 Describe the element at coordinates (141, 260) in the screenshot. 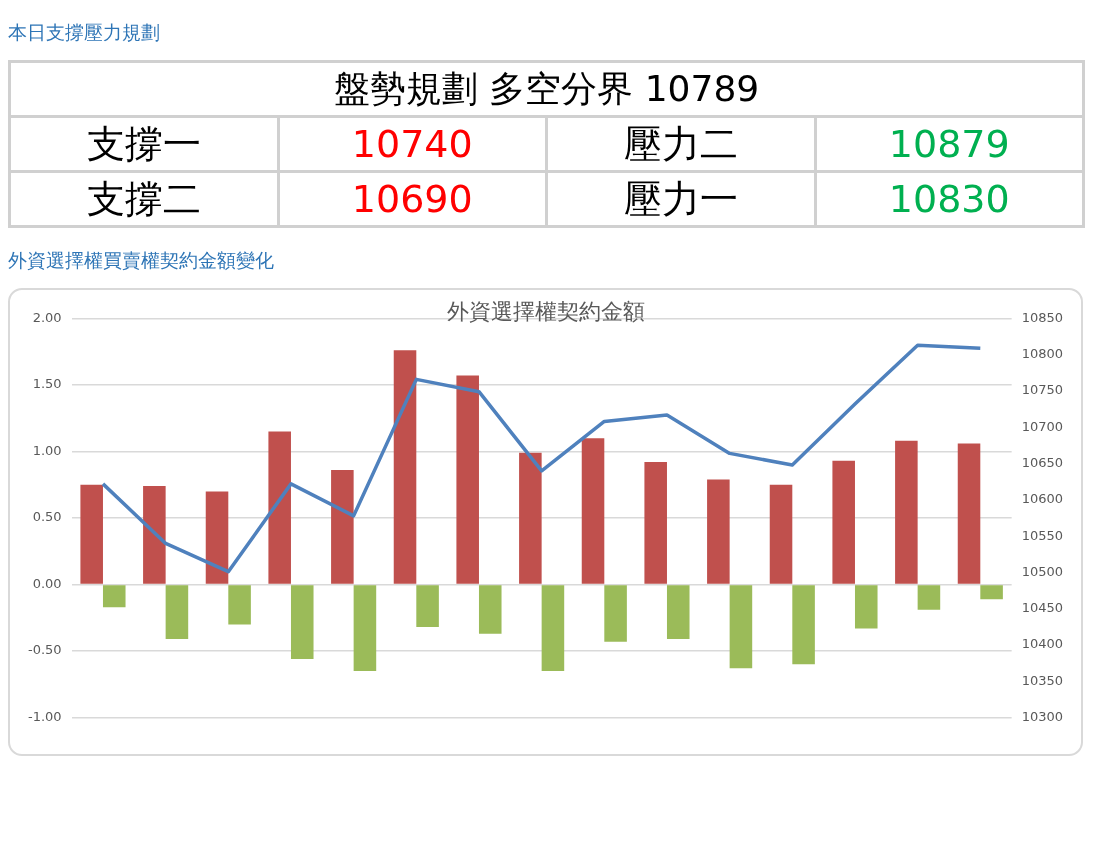

I see `chart-title: 外資選擇權買賣權契約金額變化` at that location.